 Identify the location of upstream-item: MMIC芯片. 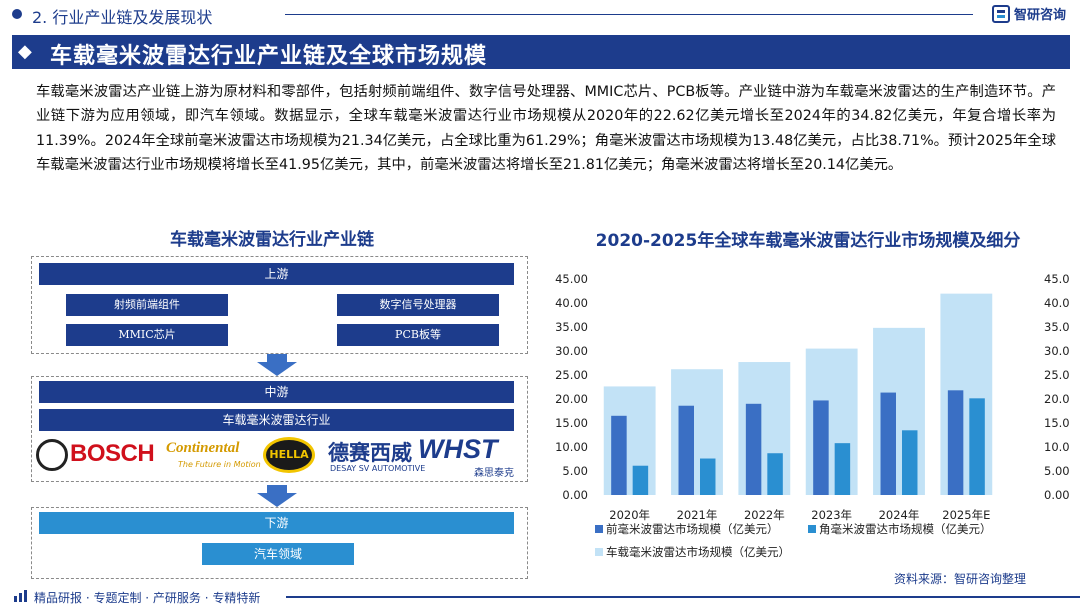
(147, 335).